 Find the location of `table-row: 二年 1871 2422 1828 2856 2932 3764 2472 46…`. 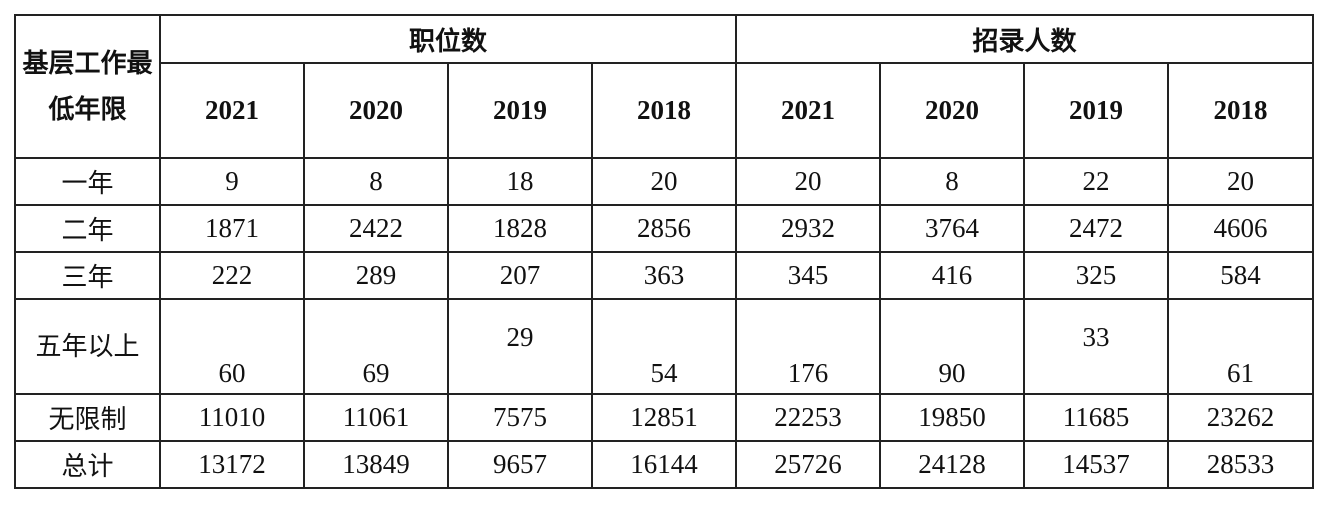

table-row: 二年 1871 2422 1828 2856 2932 3764 2472 46… is located at coordinates (664, 228).